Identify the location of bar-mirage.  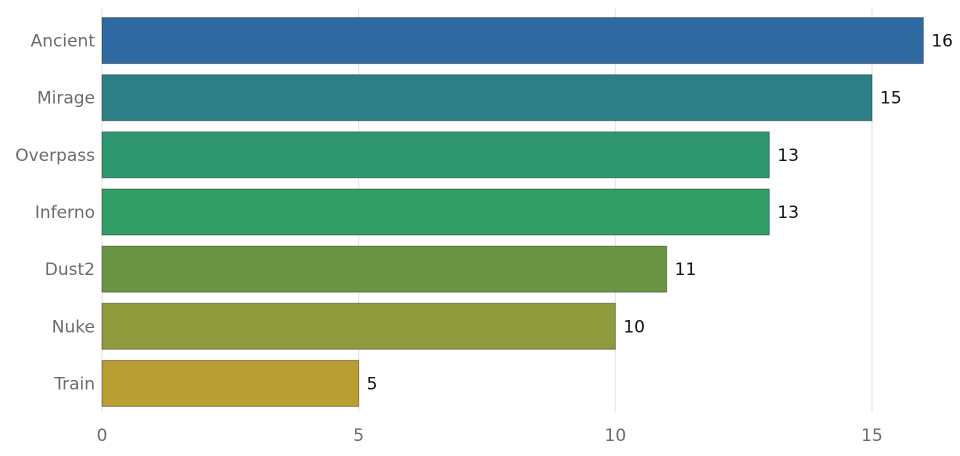
(487, 98).